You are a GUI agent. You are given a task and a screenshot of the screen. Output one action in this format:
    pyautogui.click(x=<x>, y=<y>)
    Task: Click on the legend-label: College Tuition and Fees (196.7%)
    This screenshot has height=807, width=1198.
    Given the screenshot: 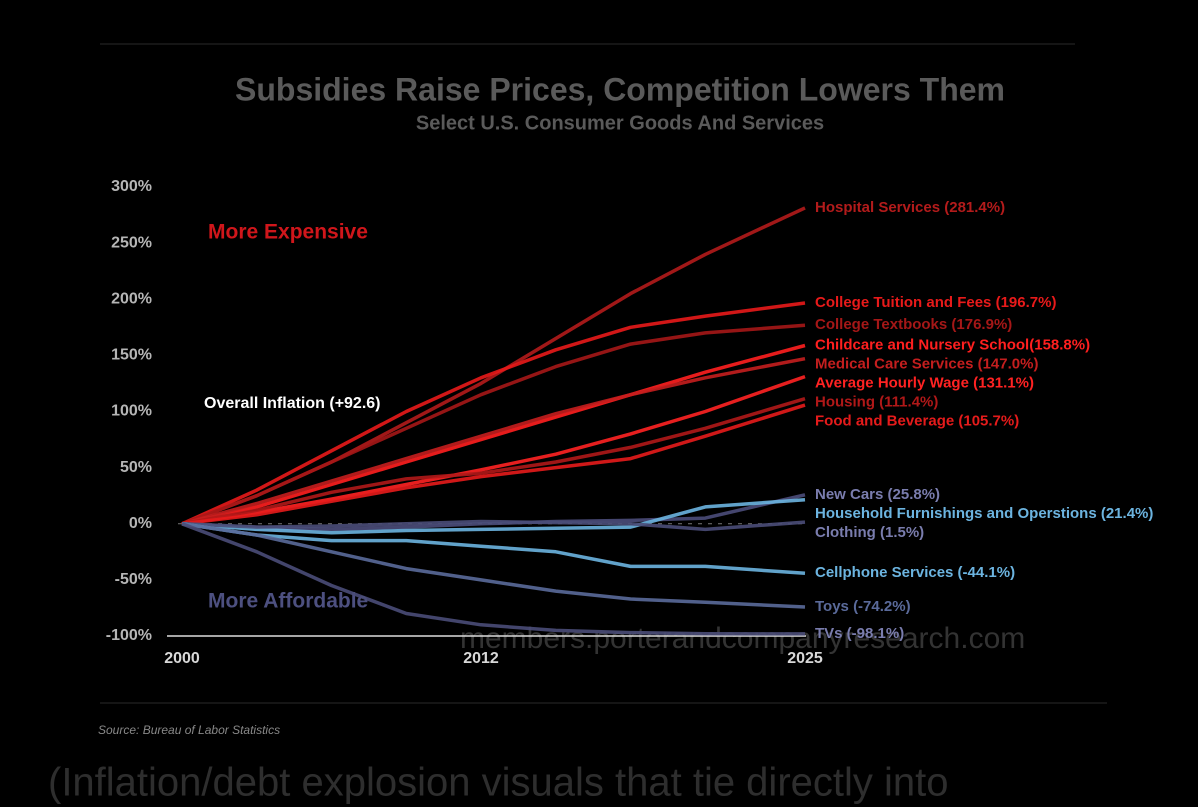 What is the action you would take?
    pyautogui.click(x=935, y=302)
    